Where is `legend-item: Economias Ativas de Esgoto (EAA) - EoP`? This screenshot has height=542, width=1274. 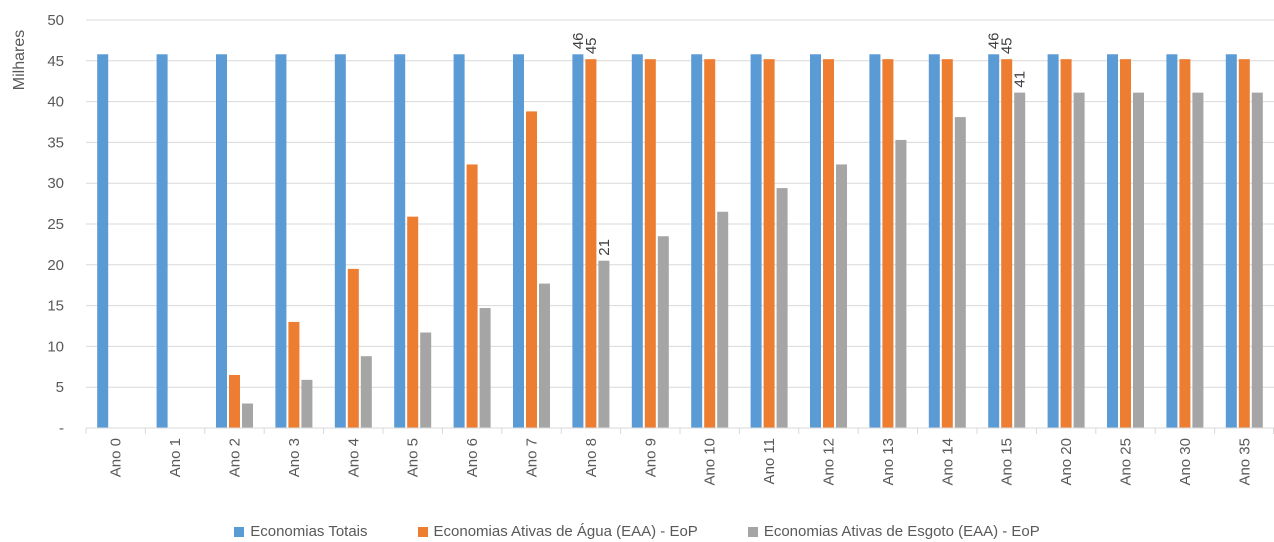
legend-item: Economias Ativas de Esgoto (EAA) - EoP is located at coordinates (893, 531).